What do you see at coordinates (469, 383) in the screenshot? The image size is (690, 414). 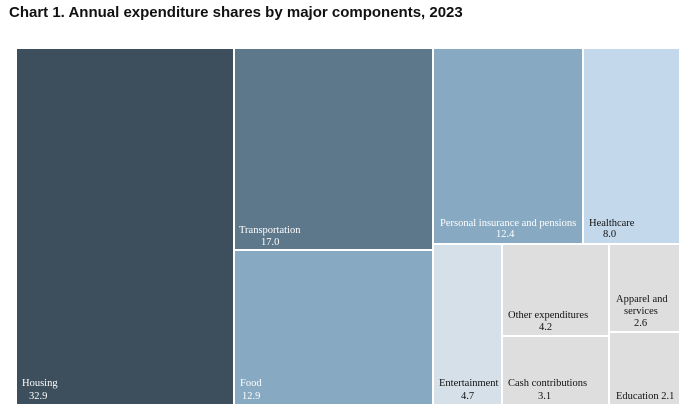 I see `treemap-label-entertainment: Entertainment` at bounding box center [469, 383].